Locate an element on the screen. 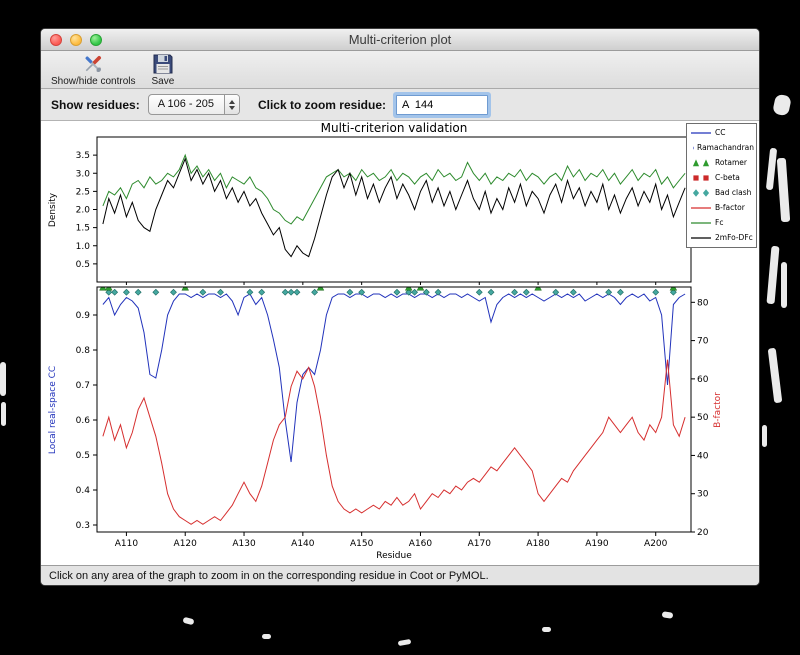 The image size is (800, 655). zoom-residue-input is located at coordinates (442, 104).